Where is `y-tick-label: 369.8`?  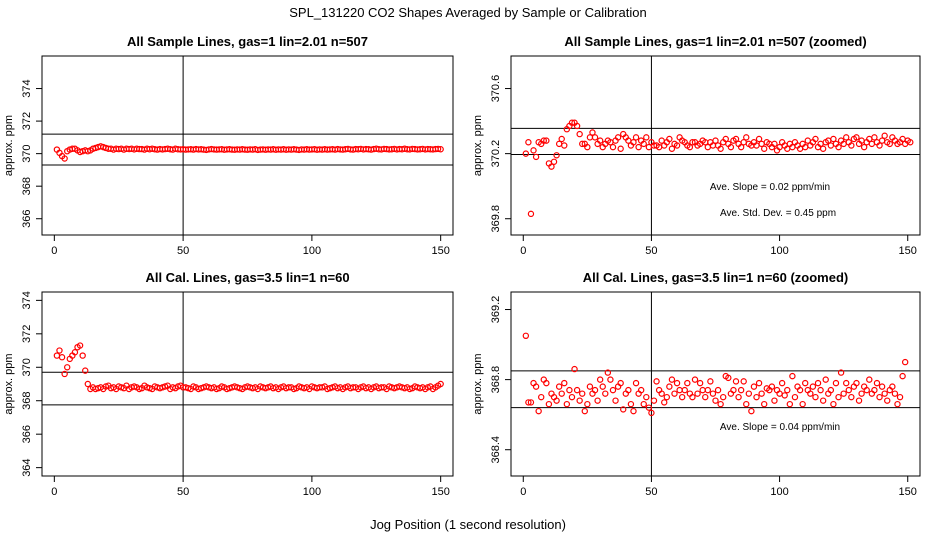
y-tick-label: 369.8 is located at coordinates (496, 219).